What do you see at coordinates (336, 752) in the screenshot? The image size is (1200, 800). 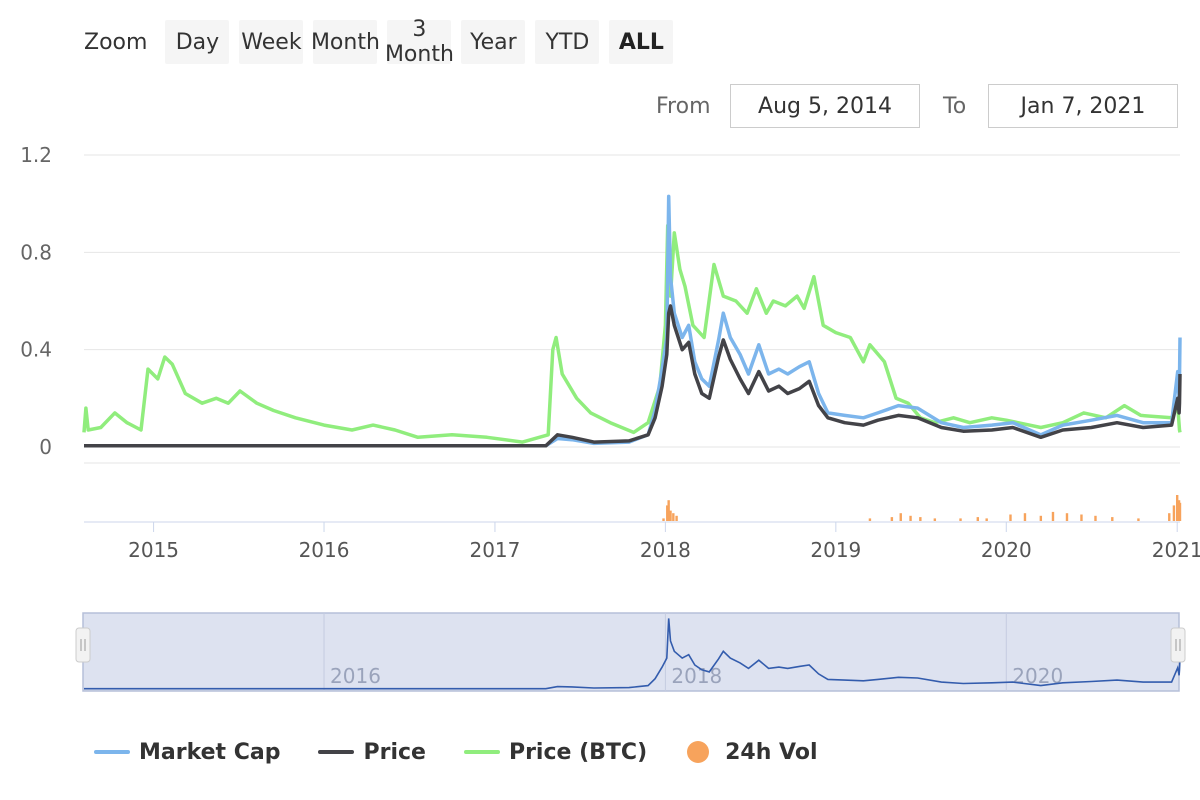 I see `price-swatch` at bounding box center [336, 752].